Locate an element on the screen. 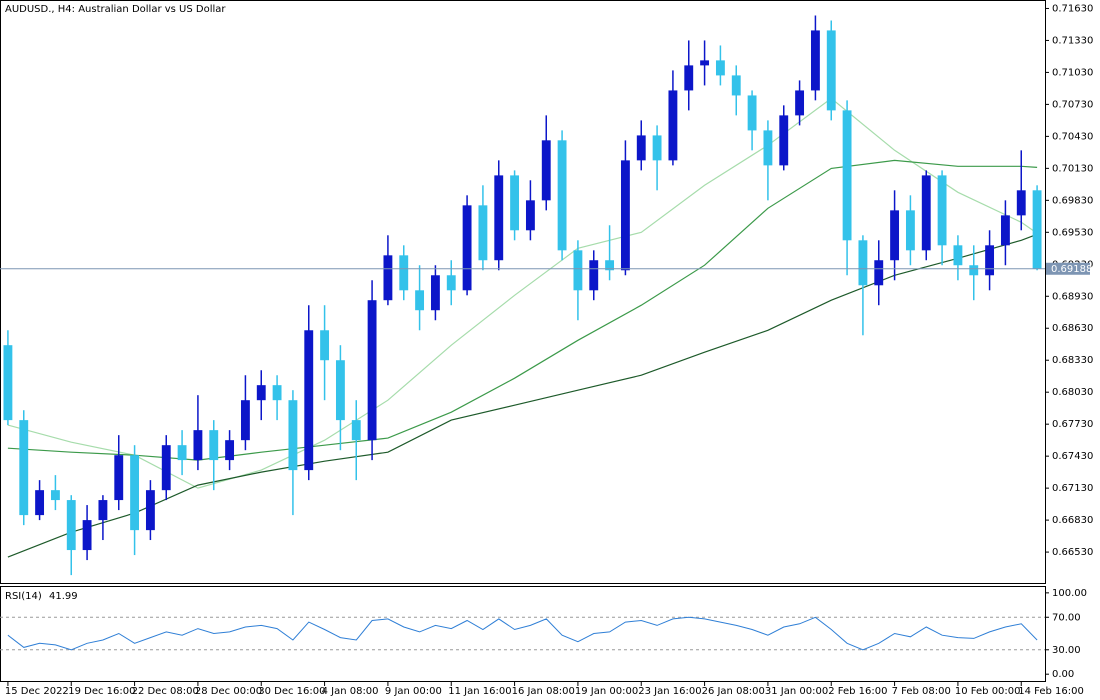  y-tick-label: 0.66530 is located at coordinates (1072, 552).